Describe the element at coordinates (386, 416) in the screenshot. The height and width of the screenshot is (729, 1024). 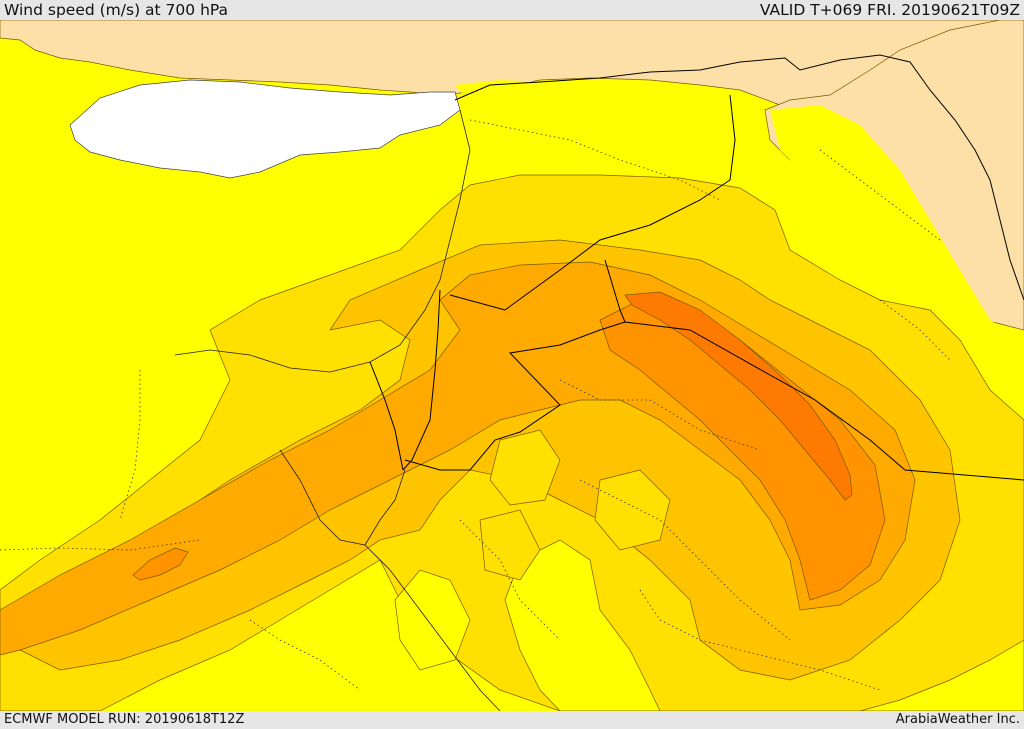
I see `border-egypt-israel` at that location.